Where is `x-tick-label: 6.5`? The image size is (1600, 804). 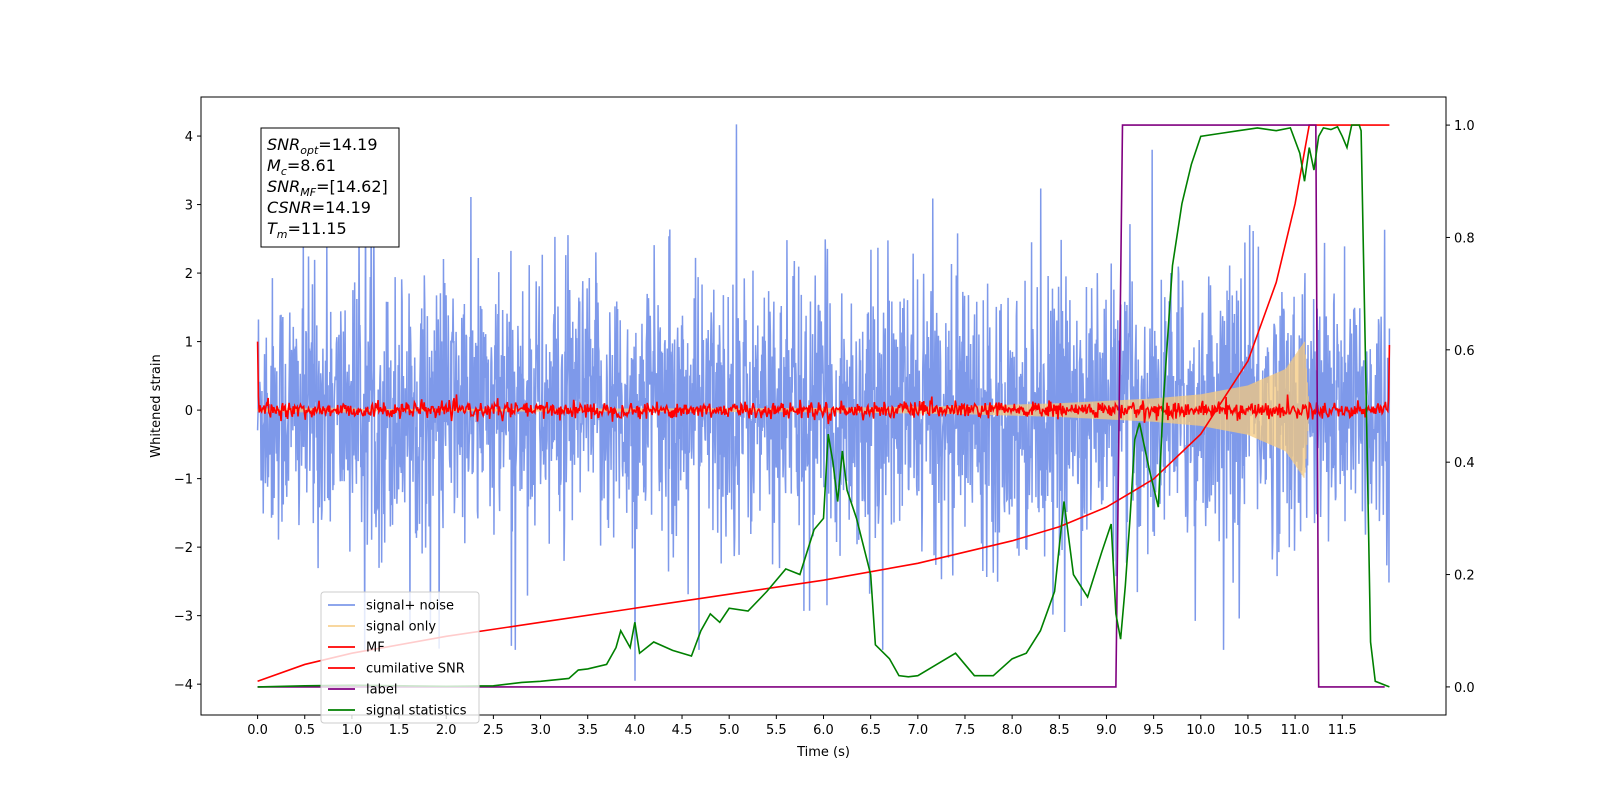 x-tick-label: 6.5 is located at coordinates (870, 730).